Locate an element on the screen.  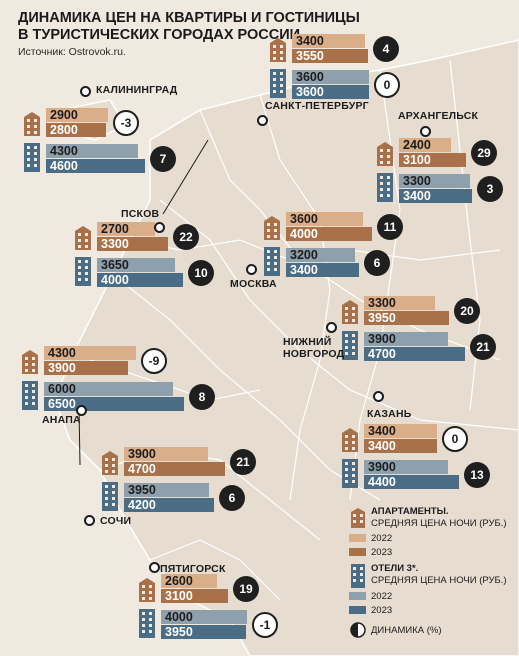
city-label: КАЗАНЬ is located at coordinates (389, 414).